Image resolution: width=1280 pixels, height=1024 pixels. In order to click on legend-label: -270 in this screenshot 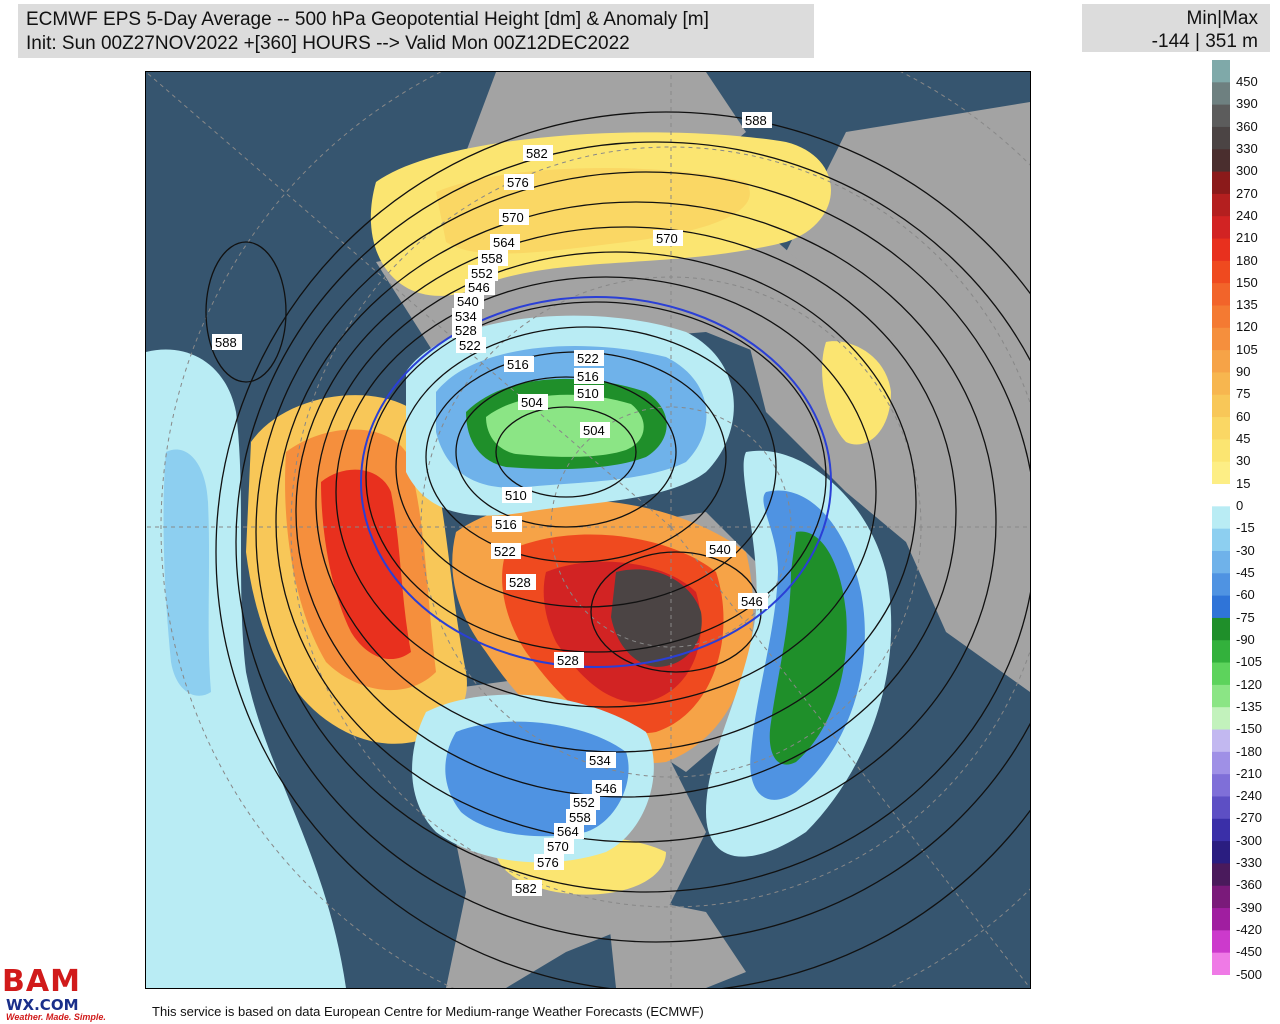, I will do `click(1249, 818)`.